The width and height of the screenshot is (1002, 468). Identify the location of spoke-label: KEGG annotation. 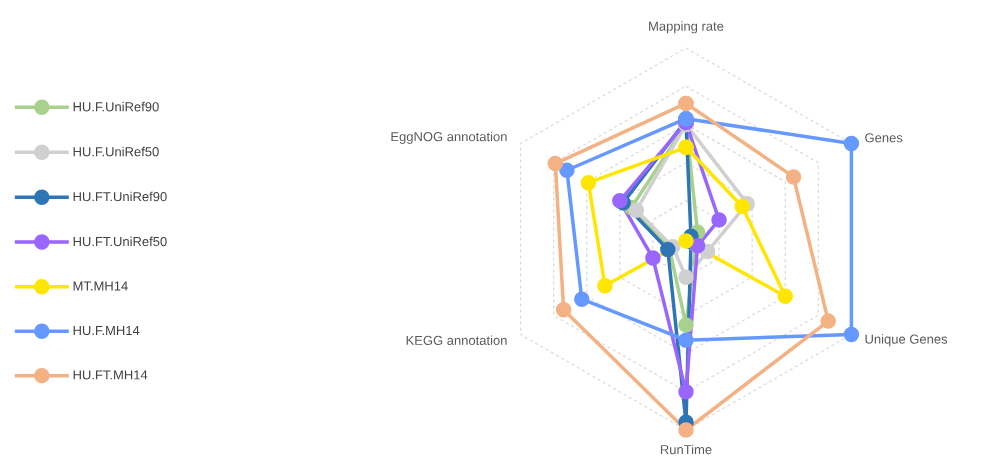
(456, 340).